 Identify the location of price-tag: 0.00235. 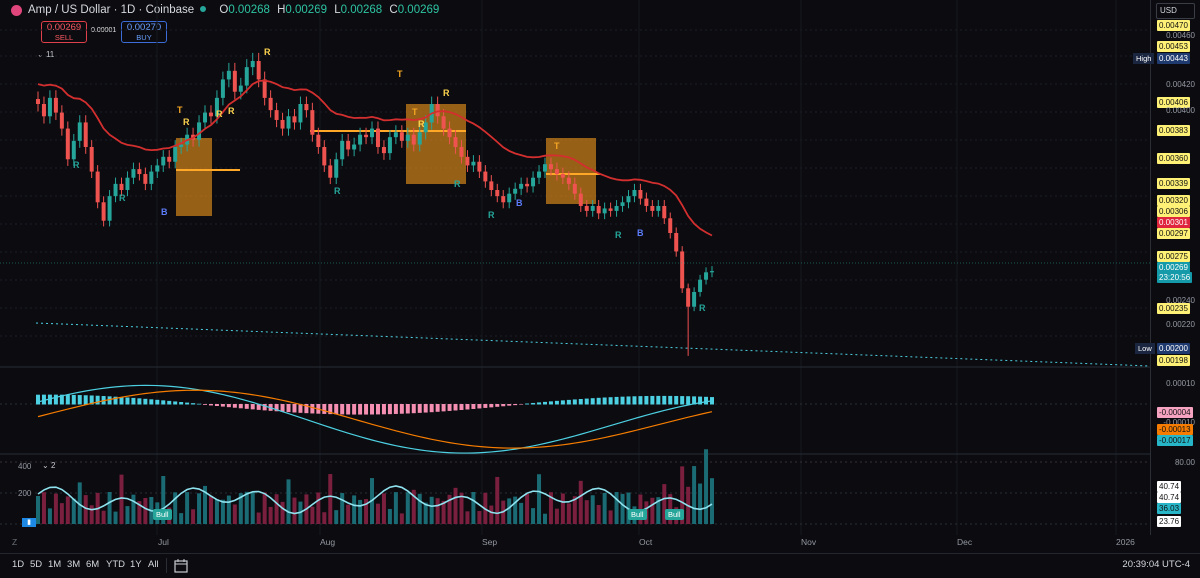
(1173, 308).